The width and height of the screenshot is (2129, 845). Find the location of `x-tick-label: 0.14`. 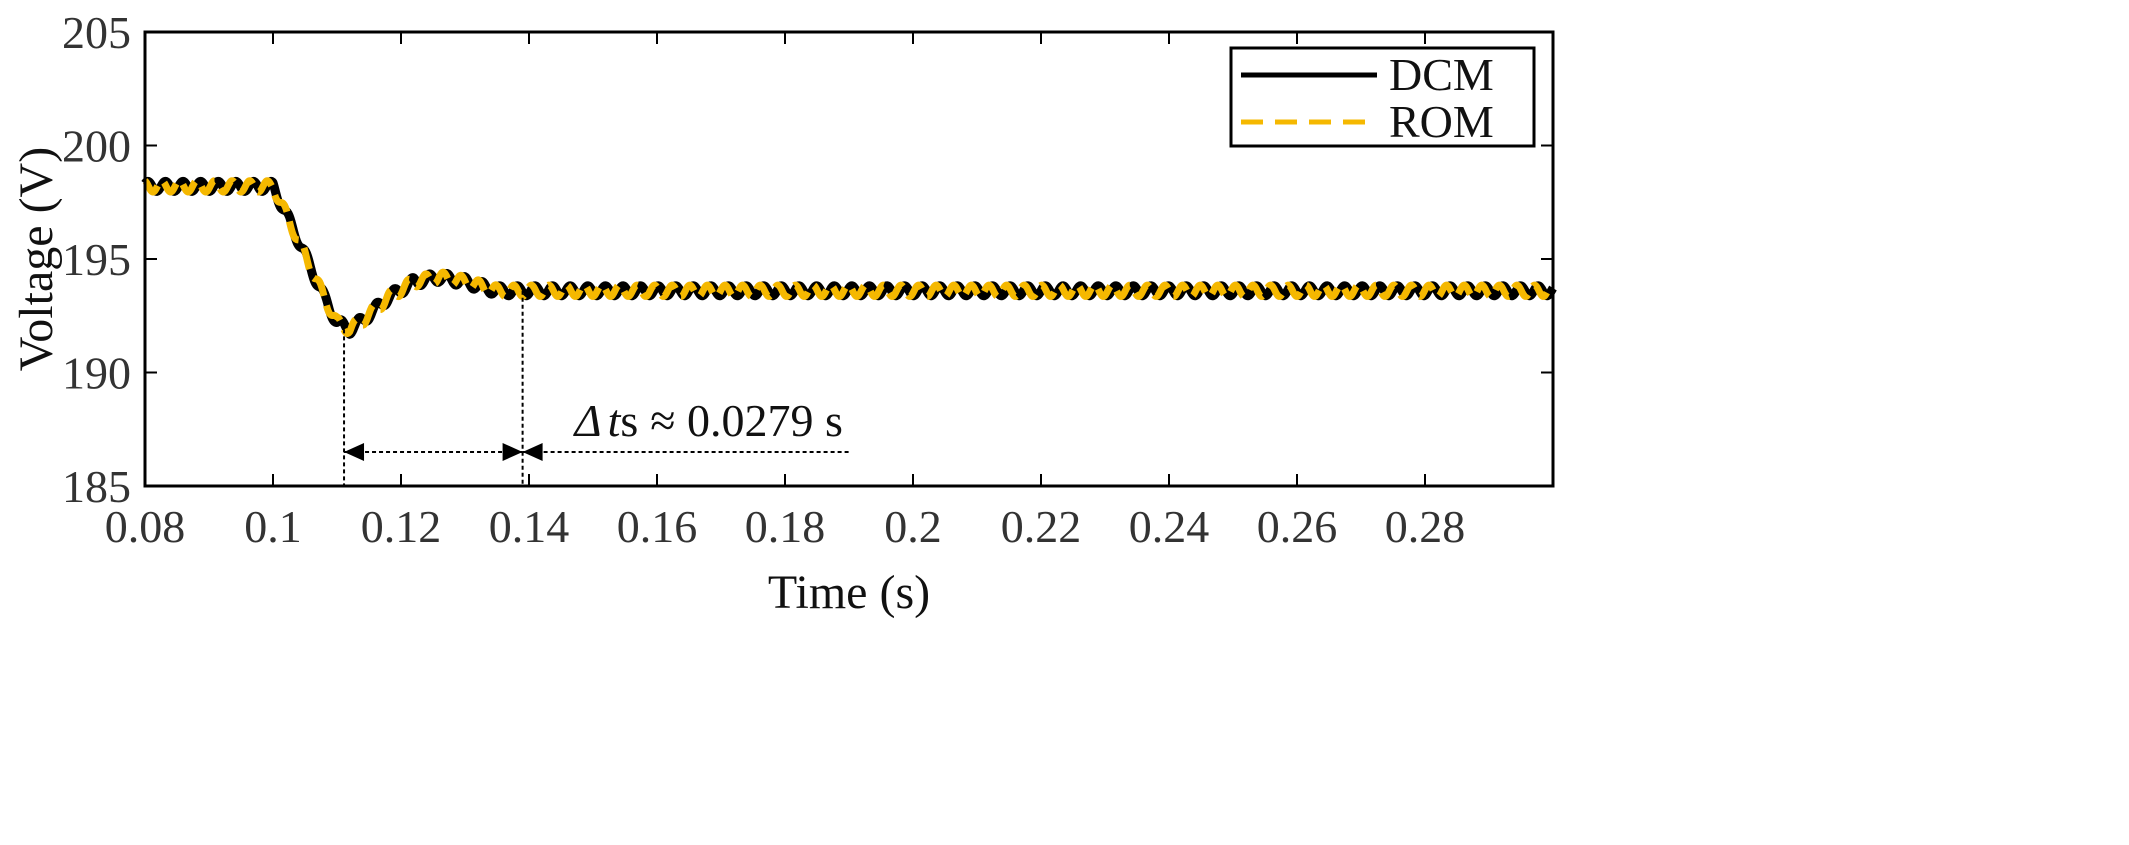

x-tick-label: 0.14 is located at coordinates (529, 526).